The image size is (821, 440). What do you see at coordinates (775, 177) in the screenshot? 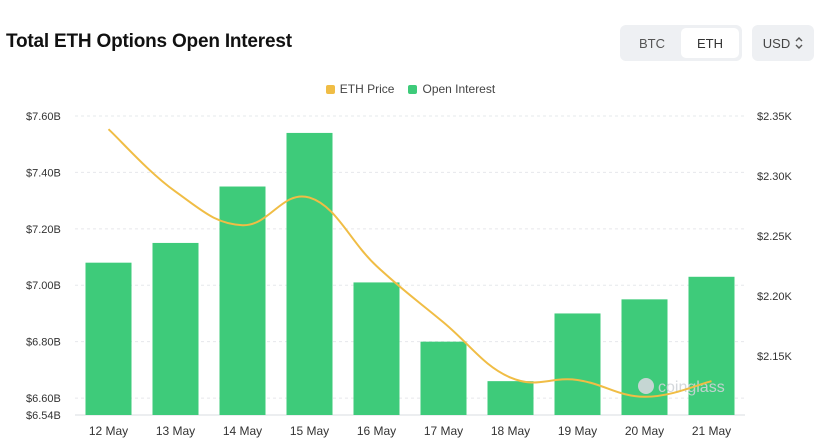
I see `y-right-tick-label: $2.30K` at bounding box center [775, 177].